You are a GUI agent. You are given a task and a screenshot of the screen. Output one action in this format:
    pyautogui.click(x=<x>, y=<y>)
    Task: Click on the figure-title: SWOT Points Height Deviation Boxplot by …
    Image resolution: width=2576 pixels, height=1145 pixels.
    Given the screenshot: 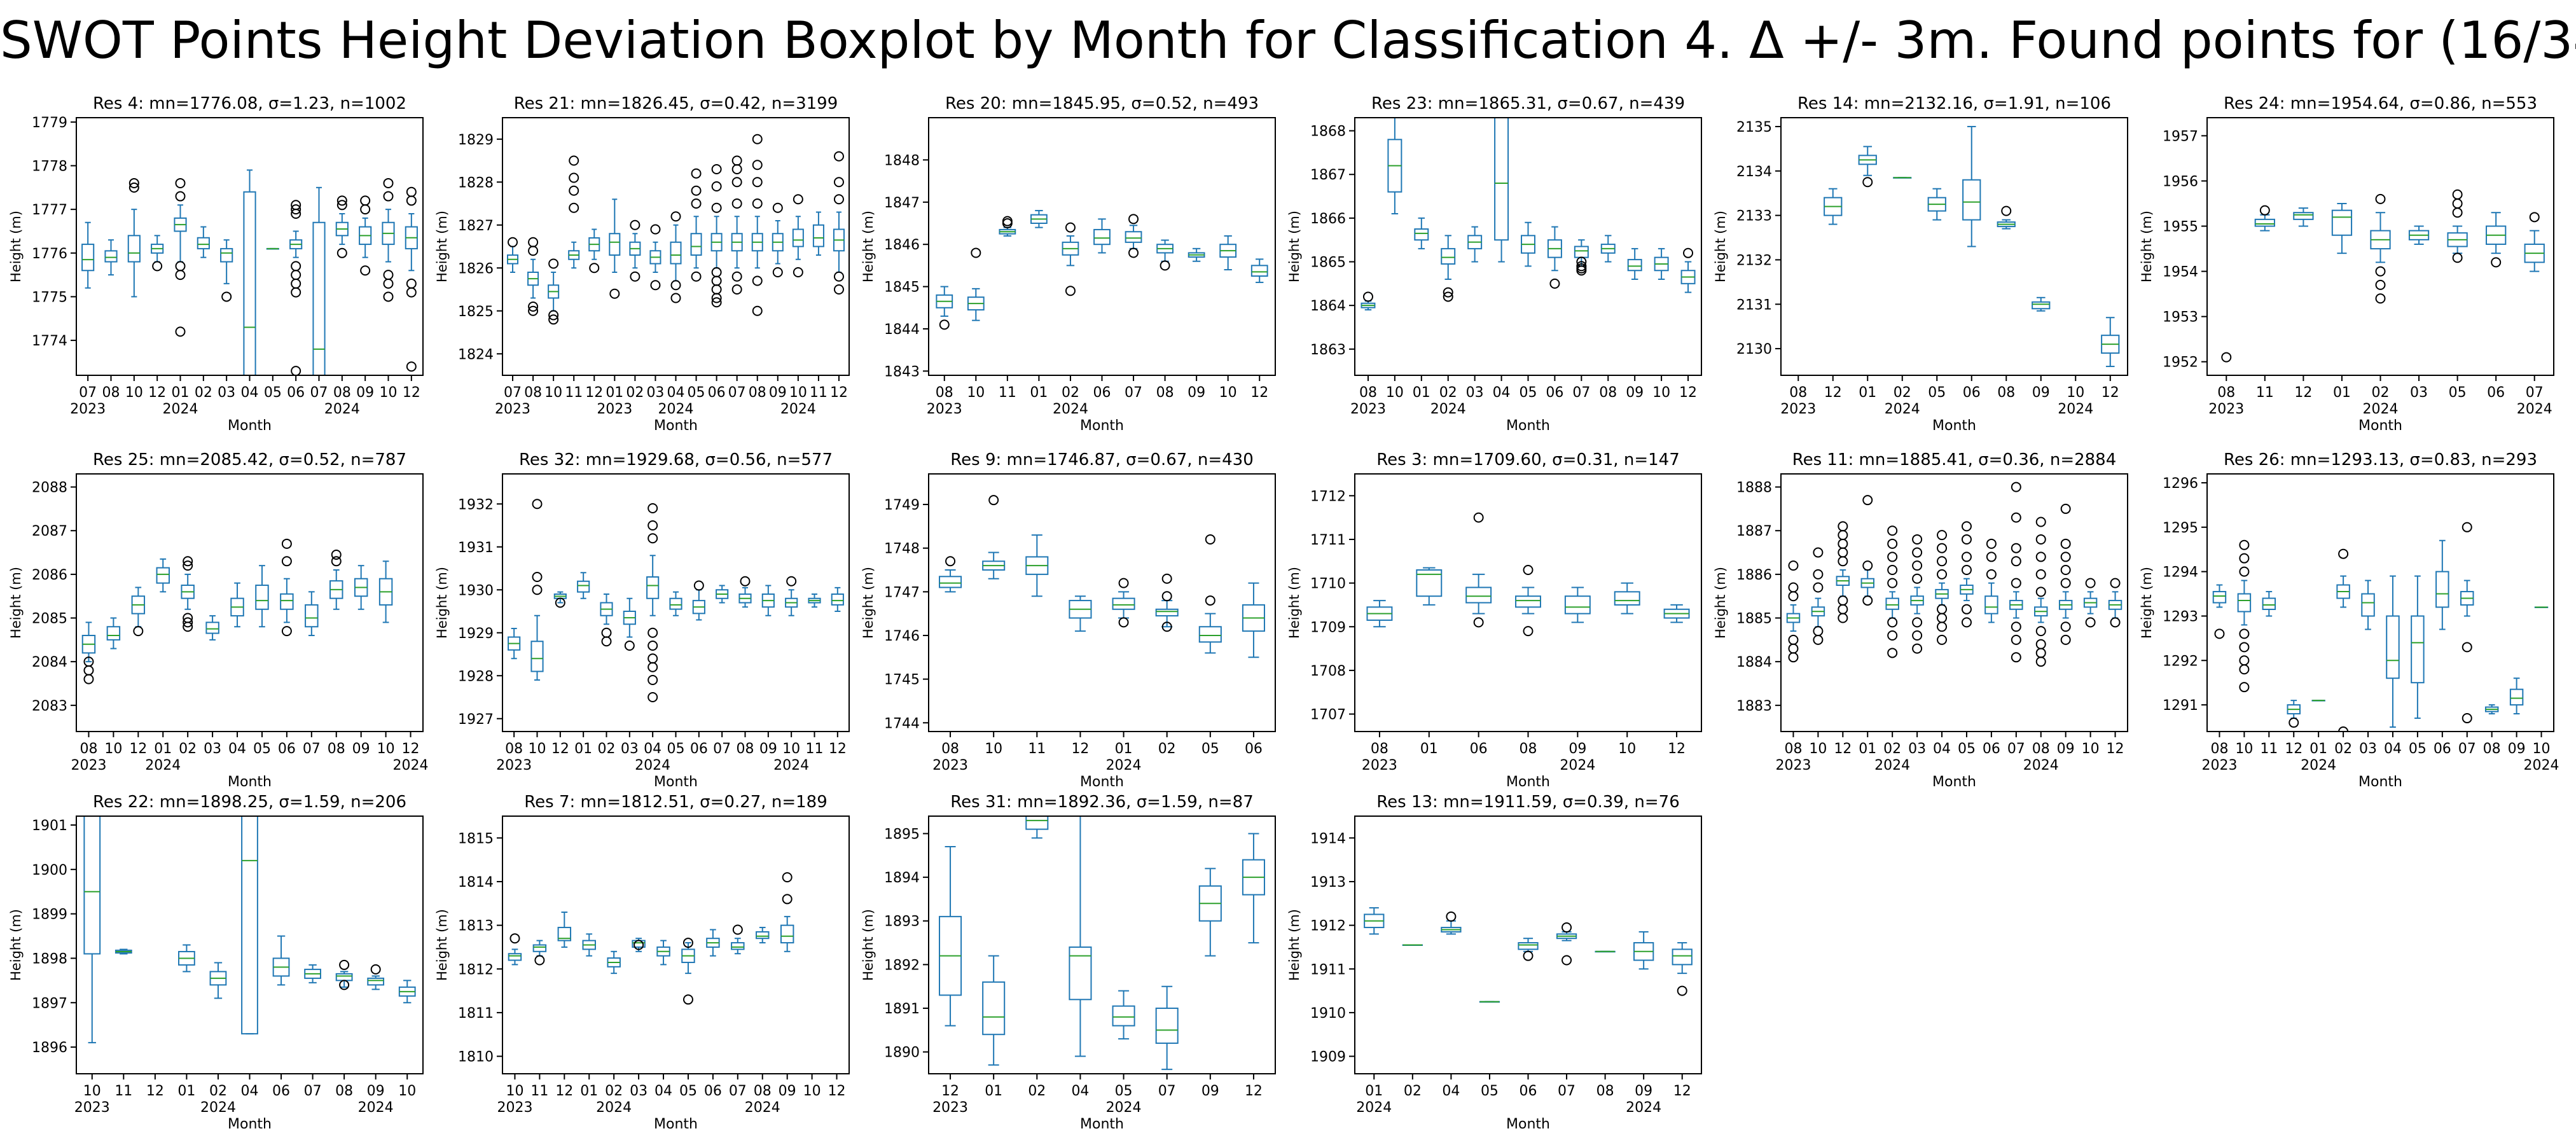 What is the action you would take?
    pyautogui.click(x=1288, y=40)
    